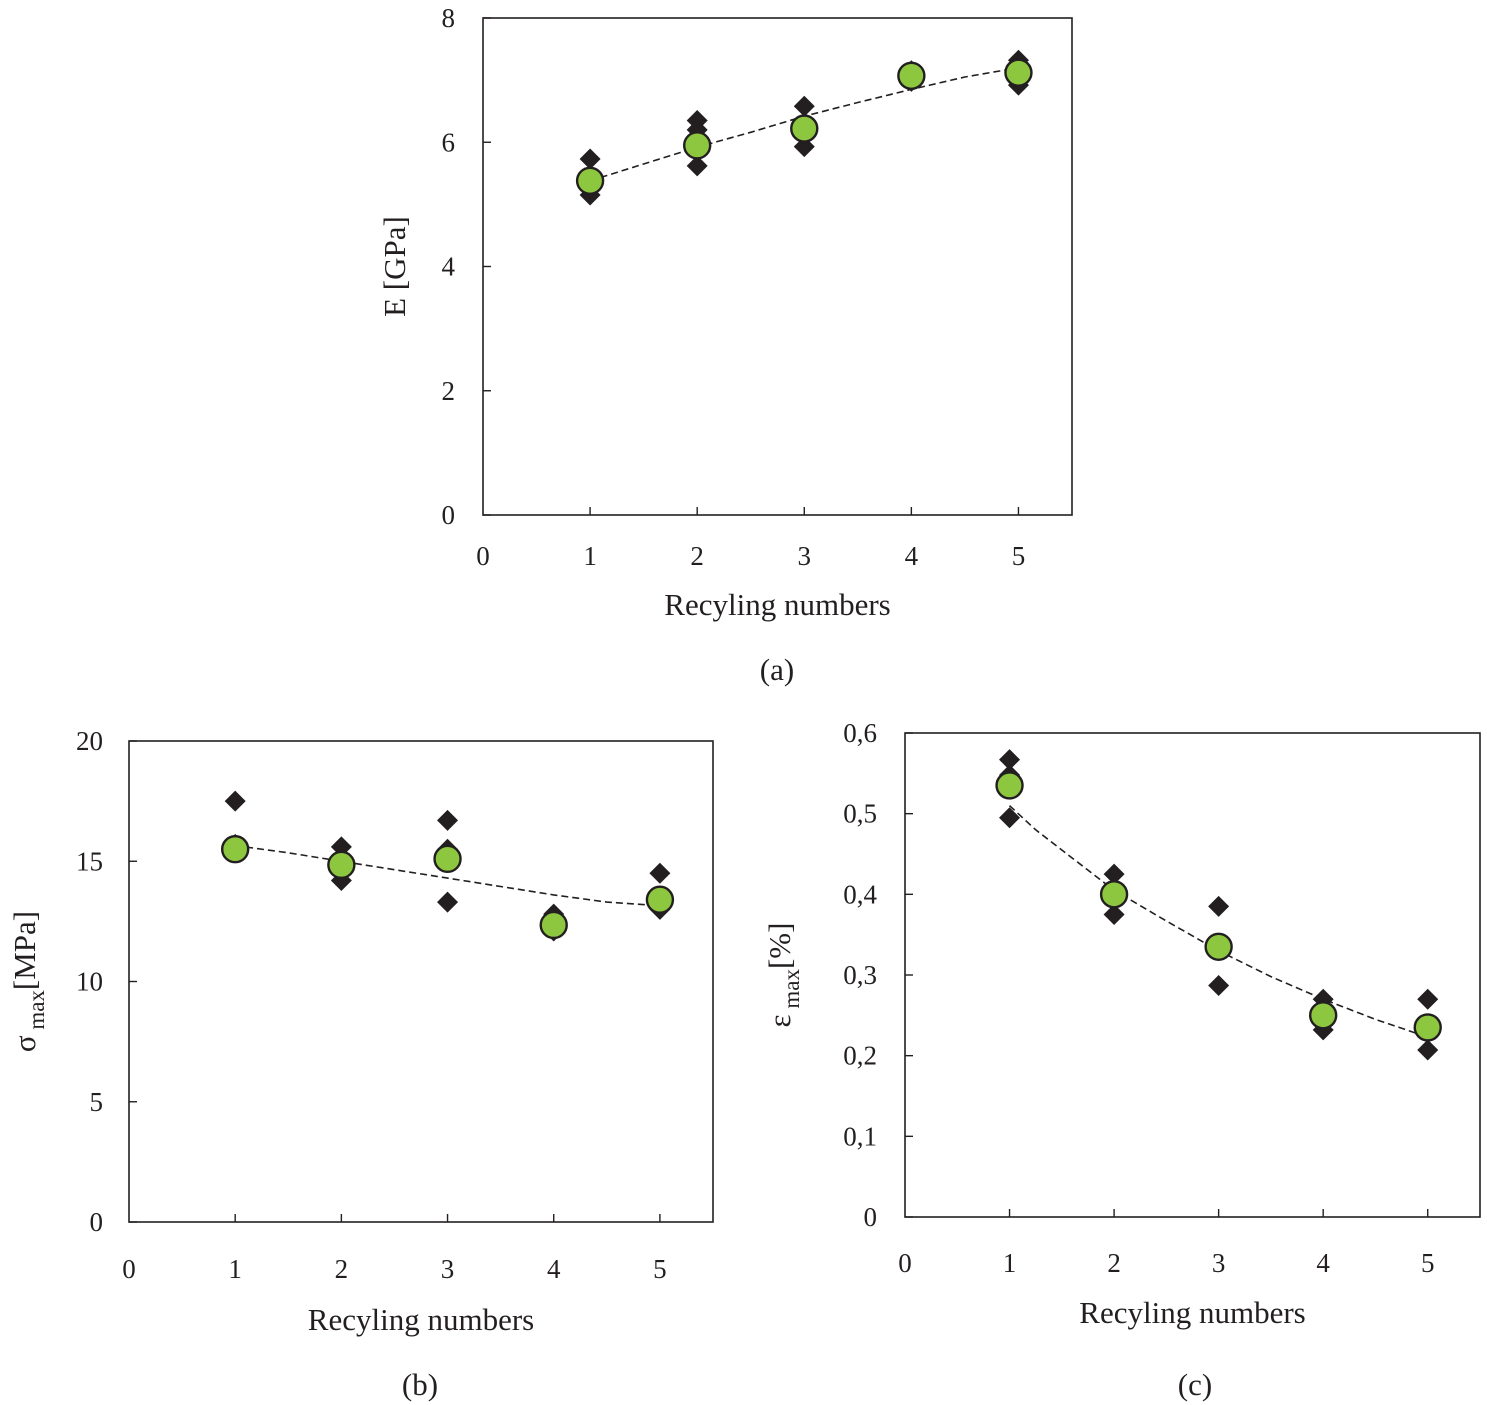  What do you see at coordinates (805, 556) in the screenshot?
I see `a-xtick-label: 3` at bounding box center [805, 556].